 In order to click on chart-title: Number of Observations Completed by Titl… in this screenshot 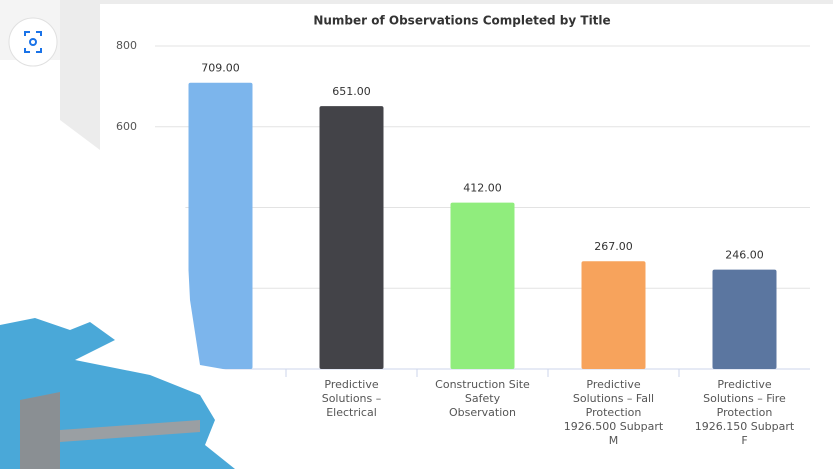, I will do `click(461, 21)`.